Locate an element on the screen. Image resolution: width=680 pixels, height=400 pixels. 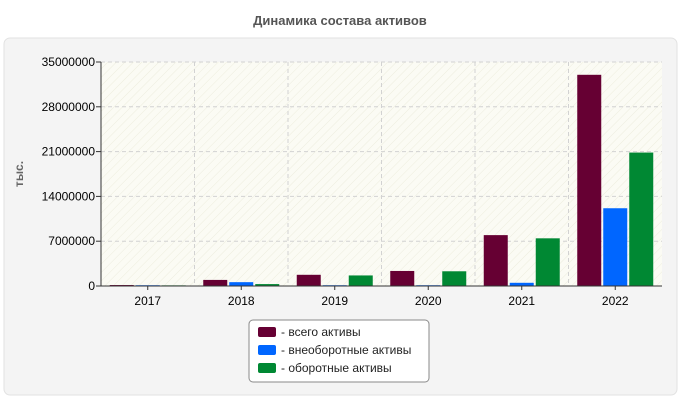
bar-1-2020 is located at coordinates (402, 278).